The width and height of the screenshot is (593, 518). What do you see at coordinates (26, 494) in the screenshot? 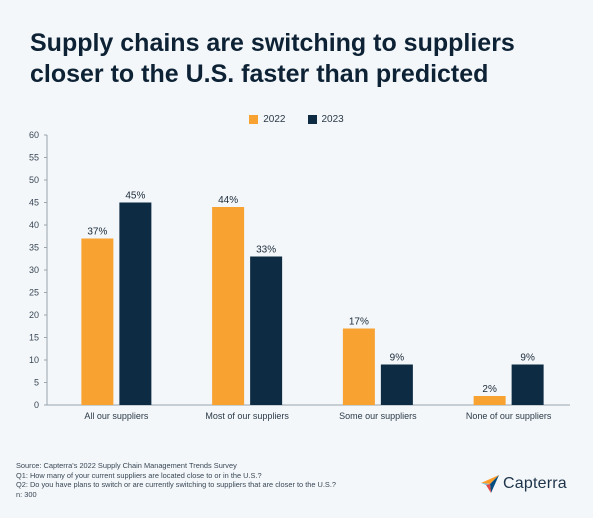
I see `footer-sample-size: n: 300` at bounding box center [26, 494].